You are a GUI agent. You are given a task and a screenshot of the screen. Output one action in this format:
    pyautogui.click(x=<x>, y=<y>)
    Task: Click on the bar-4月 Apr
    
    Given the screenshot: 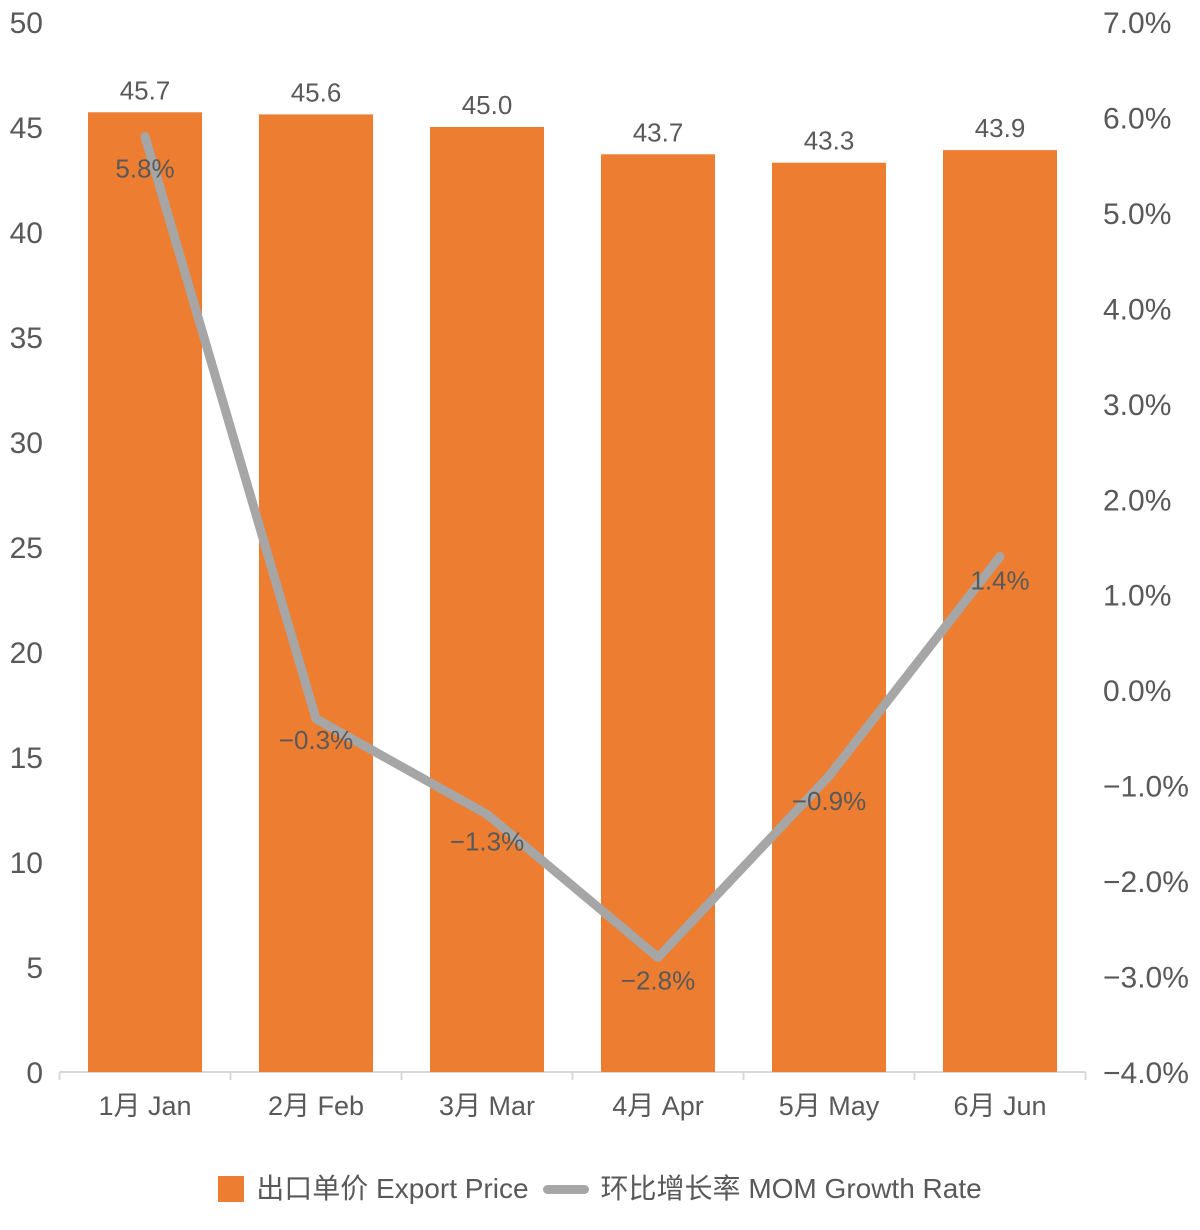 What is the action you would take?
    pyautogui.click(x=658, y=613)
    